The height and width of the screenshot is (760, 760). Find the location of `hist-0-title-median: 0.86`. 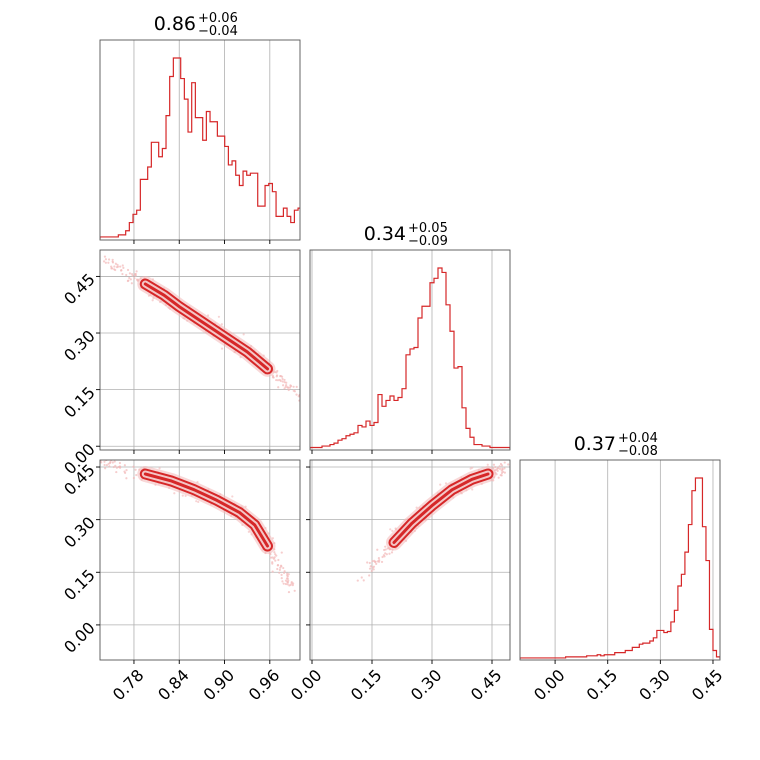

hist-0-title-median: 0.86 is located at coordinates (175, 24).